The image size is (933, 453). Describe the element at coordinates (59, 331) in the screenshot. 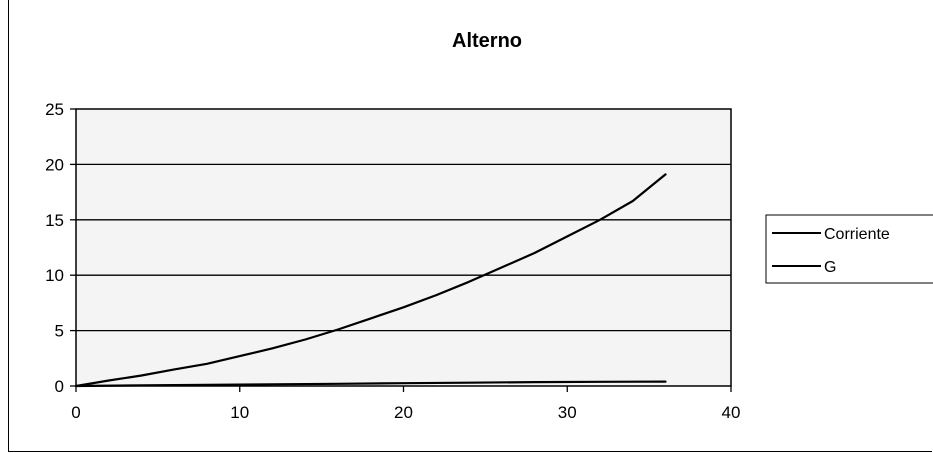

I see `y-tick-label-5: 5` at that location.